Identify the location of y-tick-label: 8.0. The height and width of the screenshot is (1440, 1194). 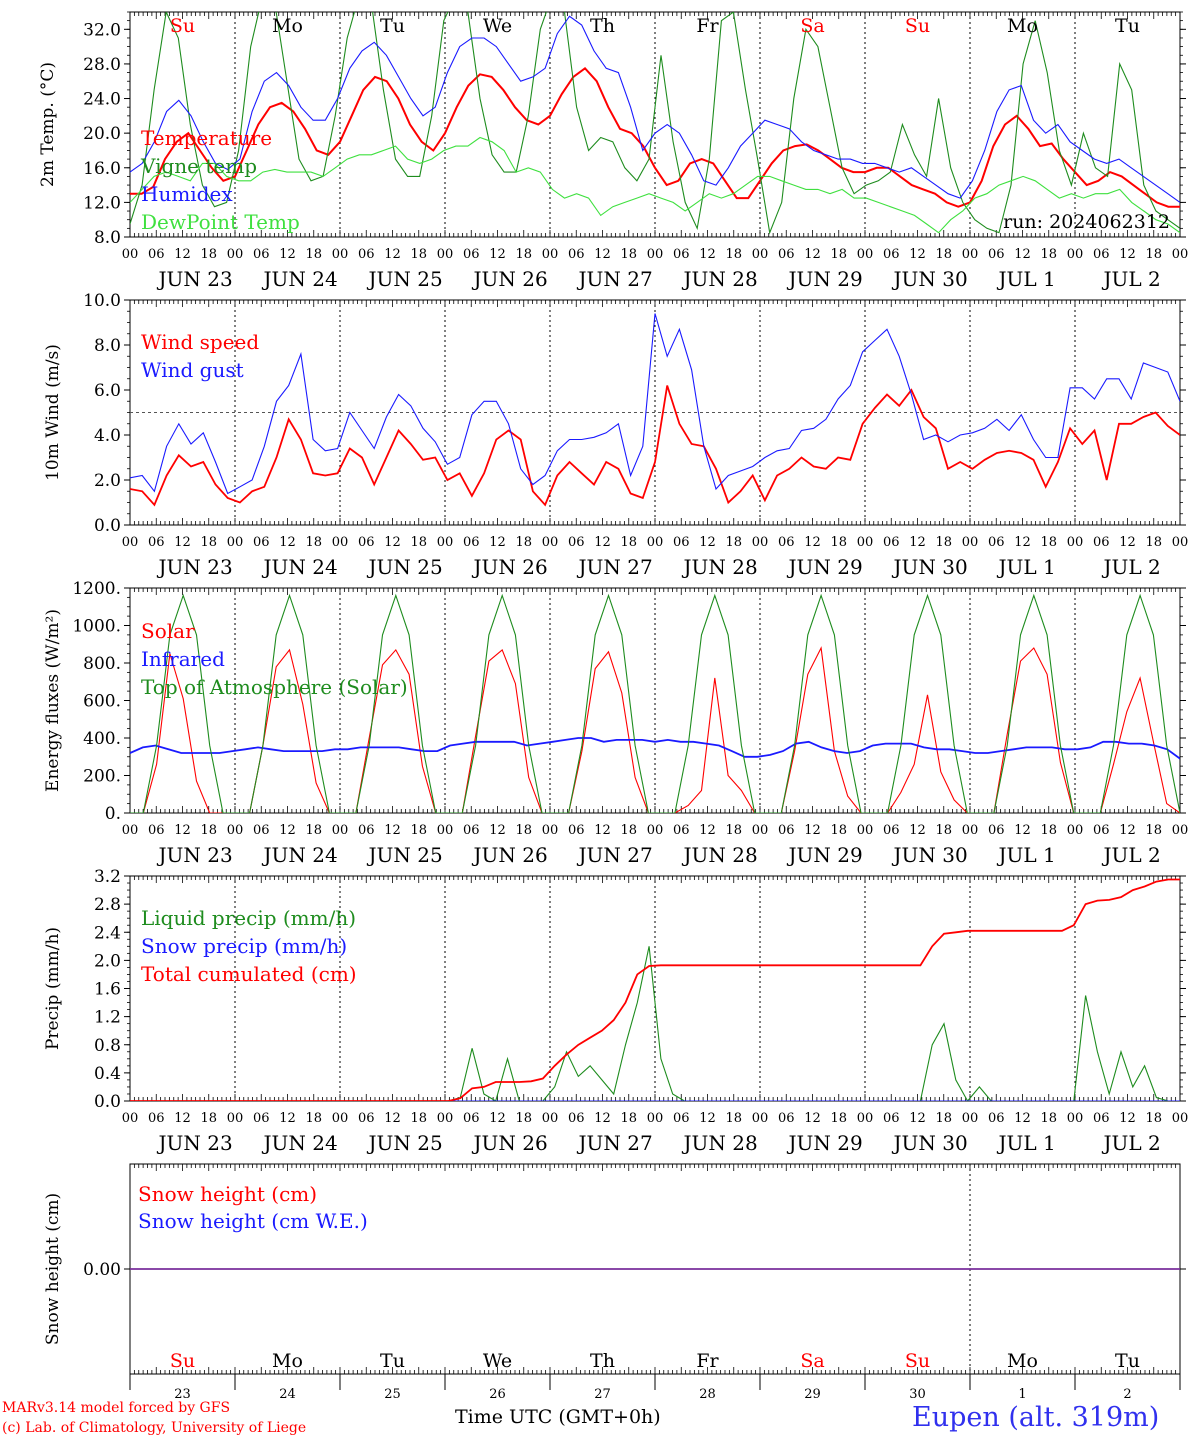
(107, 346).